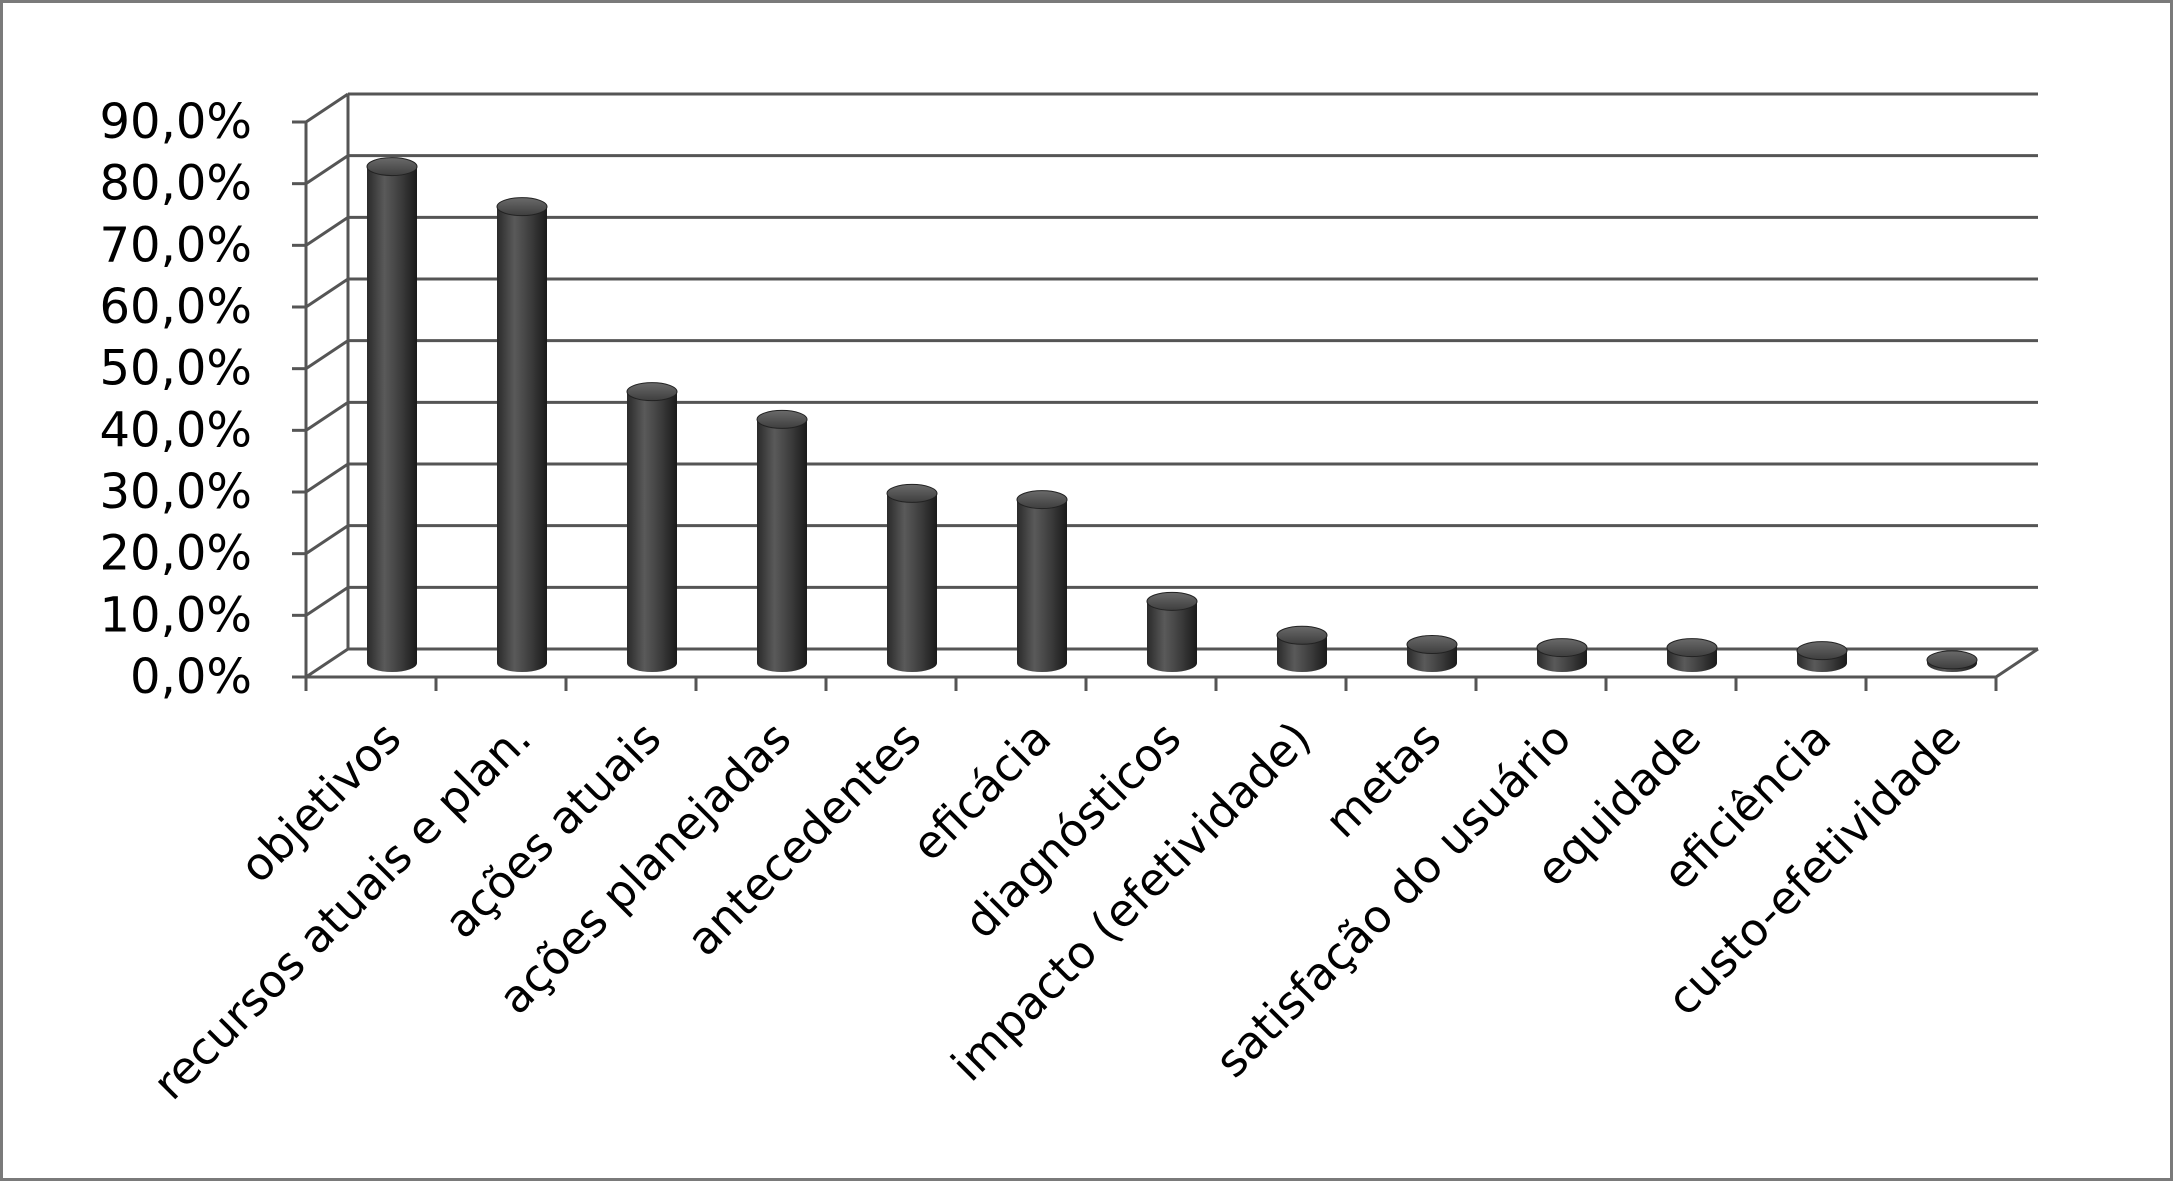 The height and width of the screenshot is (1184, 2173). I want to click on y-tick-label: 60,0%, so click(176, 307).